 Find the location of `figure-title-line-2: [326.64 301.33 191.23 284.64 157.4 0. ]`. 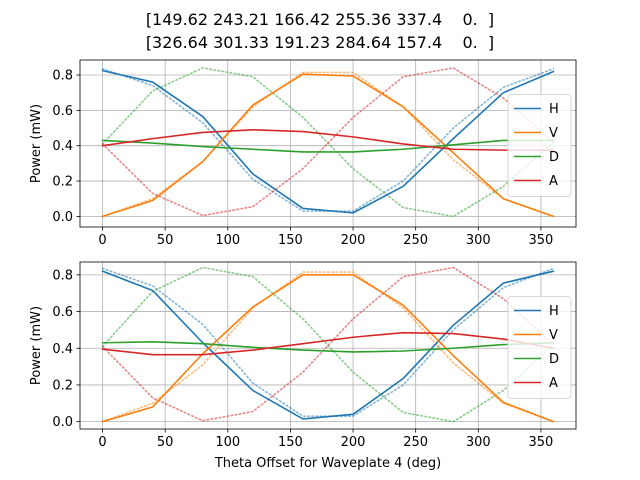

figure-title-line-2: [326.64 301.33 191.23 284.64 157.4 0. ] is located at coordinates (320, 42).